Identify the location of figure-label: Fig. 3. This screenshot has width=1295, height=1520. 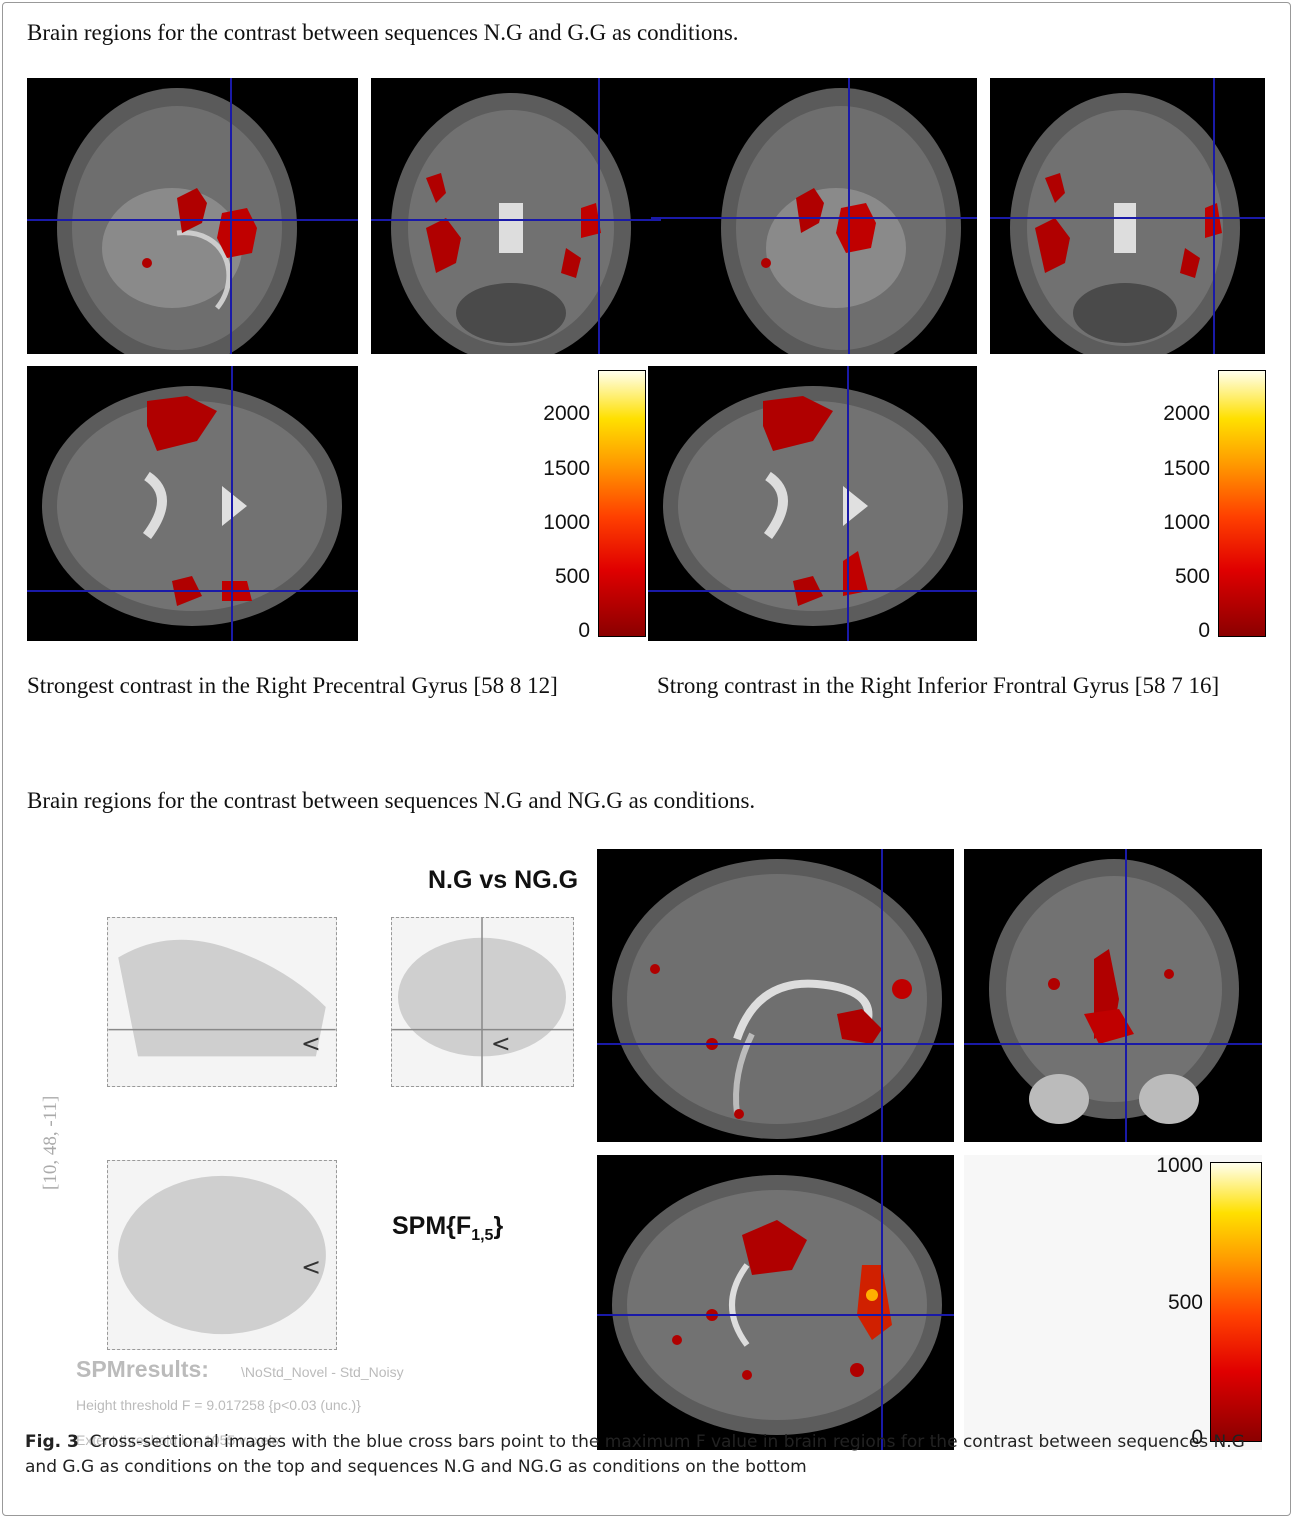
(52, 1442).